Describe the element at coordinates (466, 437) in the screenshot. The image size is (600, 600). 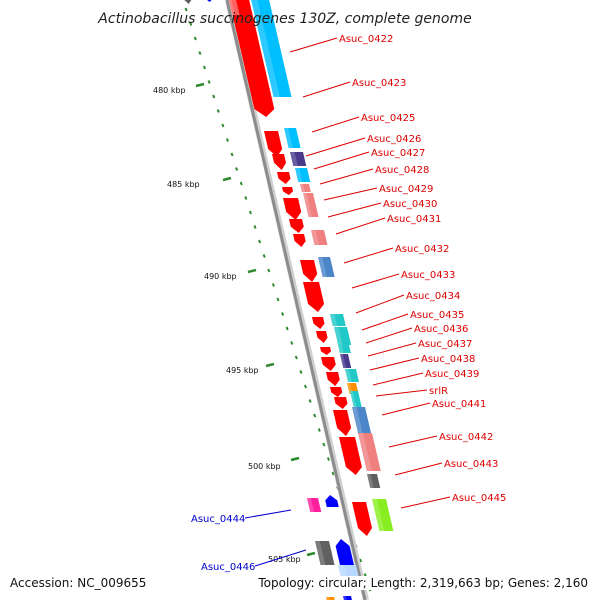
I see `gene-label: Asuc_0442` at that location.